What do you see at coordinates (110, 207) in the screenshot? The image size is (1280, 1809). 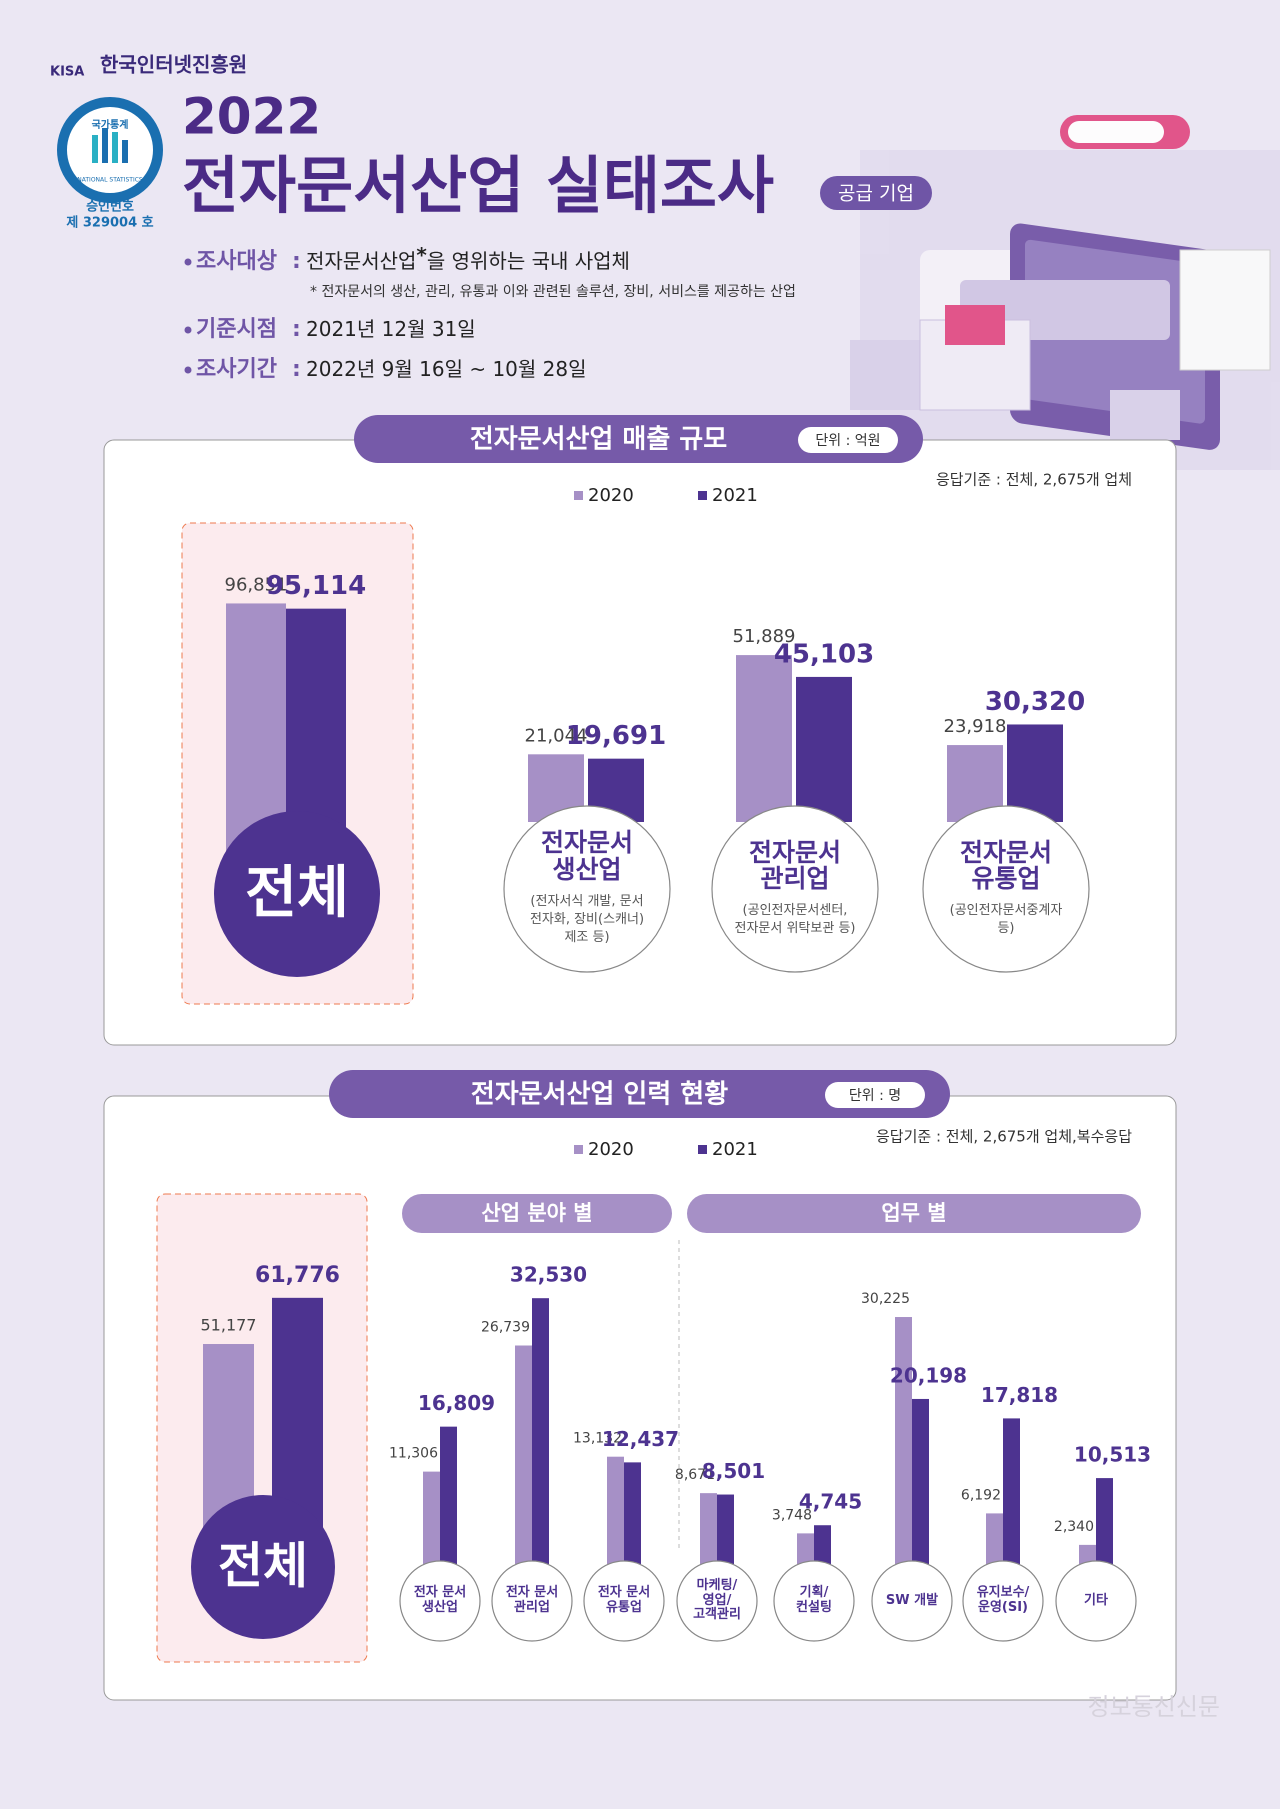 I see `approval-label: 승인번호` at bounding box center [110, 207].